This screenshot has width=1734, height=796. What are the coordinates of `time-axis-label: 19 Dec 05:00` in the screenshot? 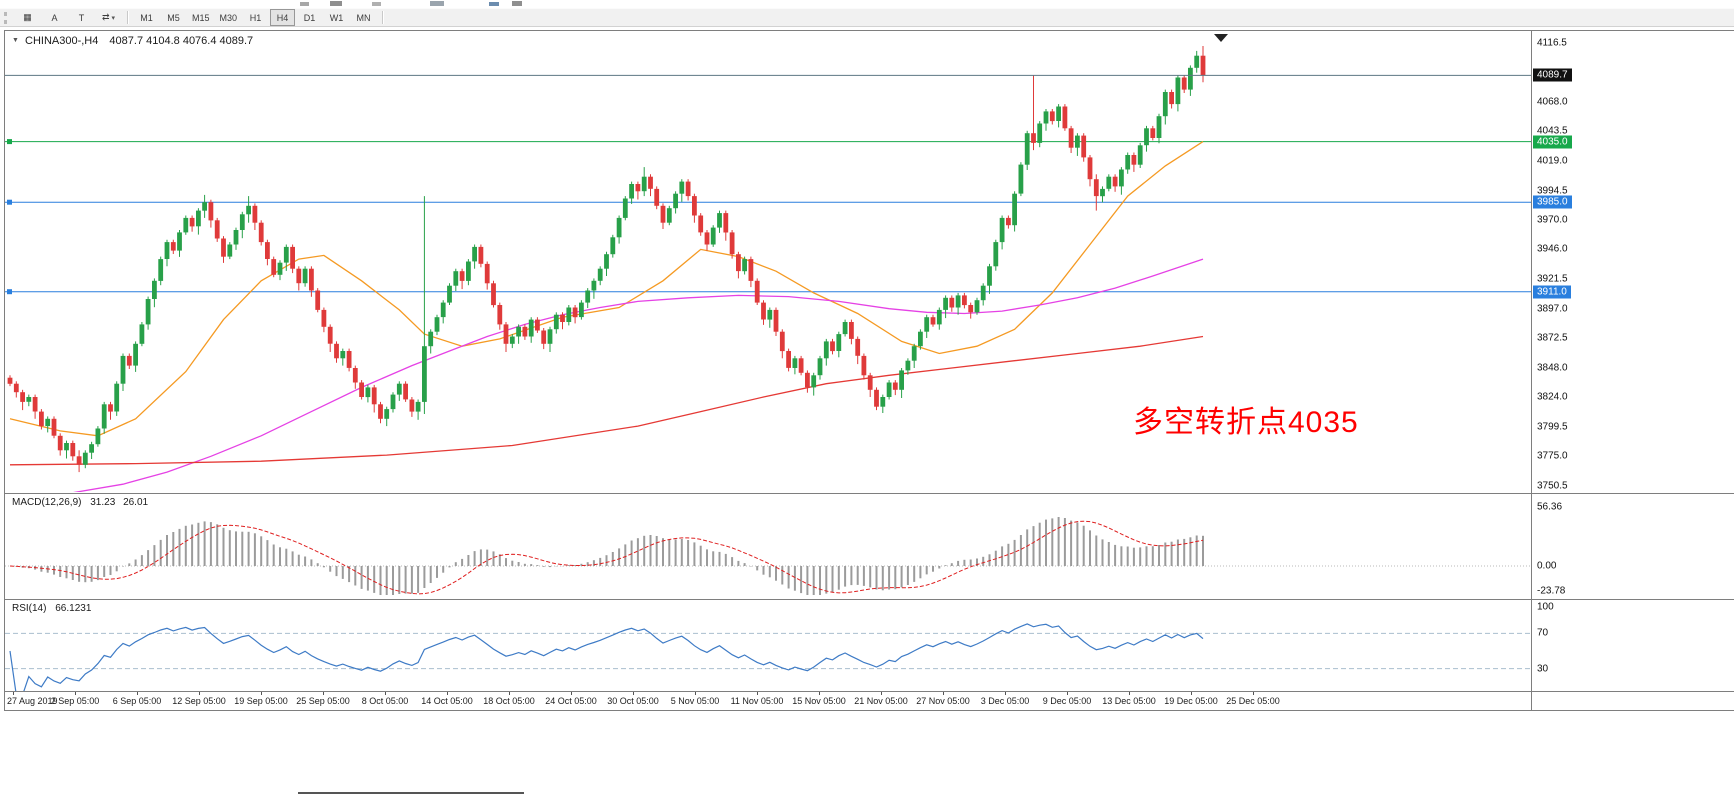 It's located at (1191, 701).